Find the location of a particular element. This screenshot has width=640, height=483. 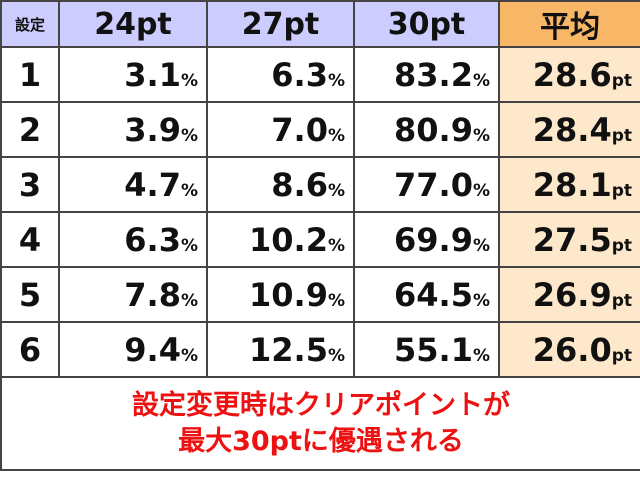

value-number: 4.7 is located at coordinates (152, 184).